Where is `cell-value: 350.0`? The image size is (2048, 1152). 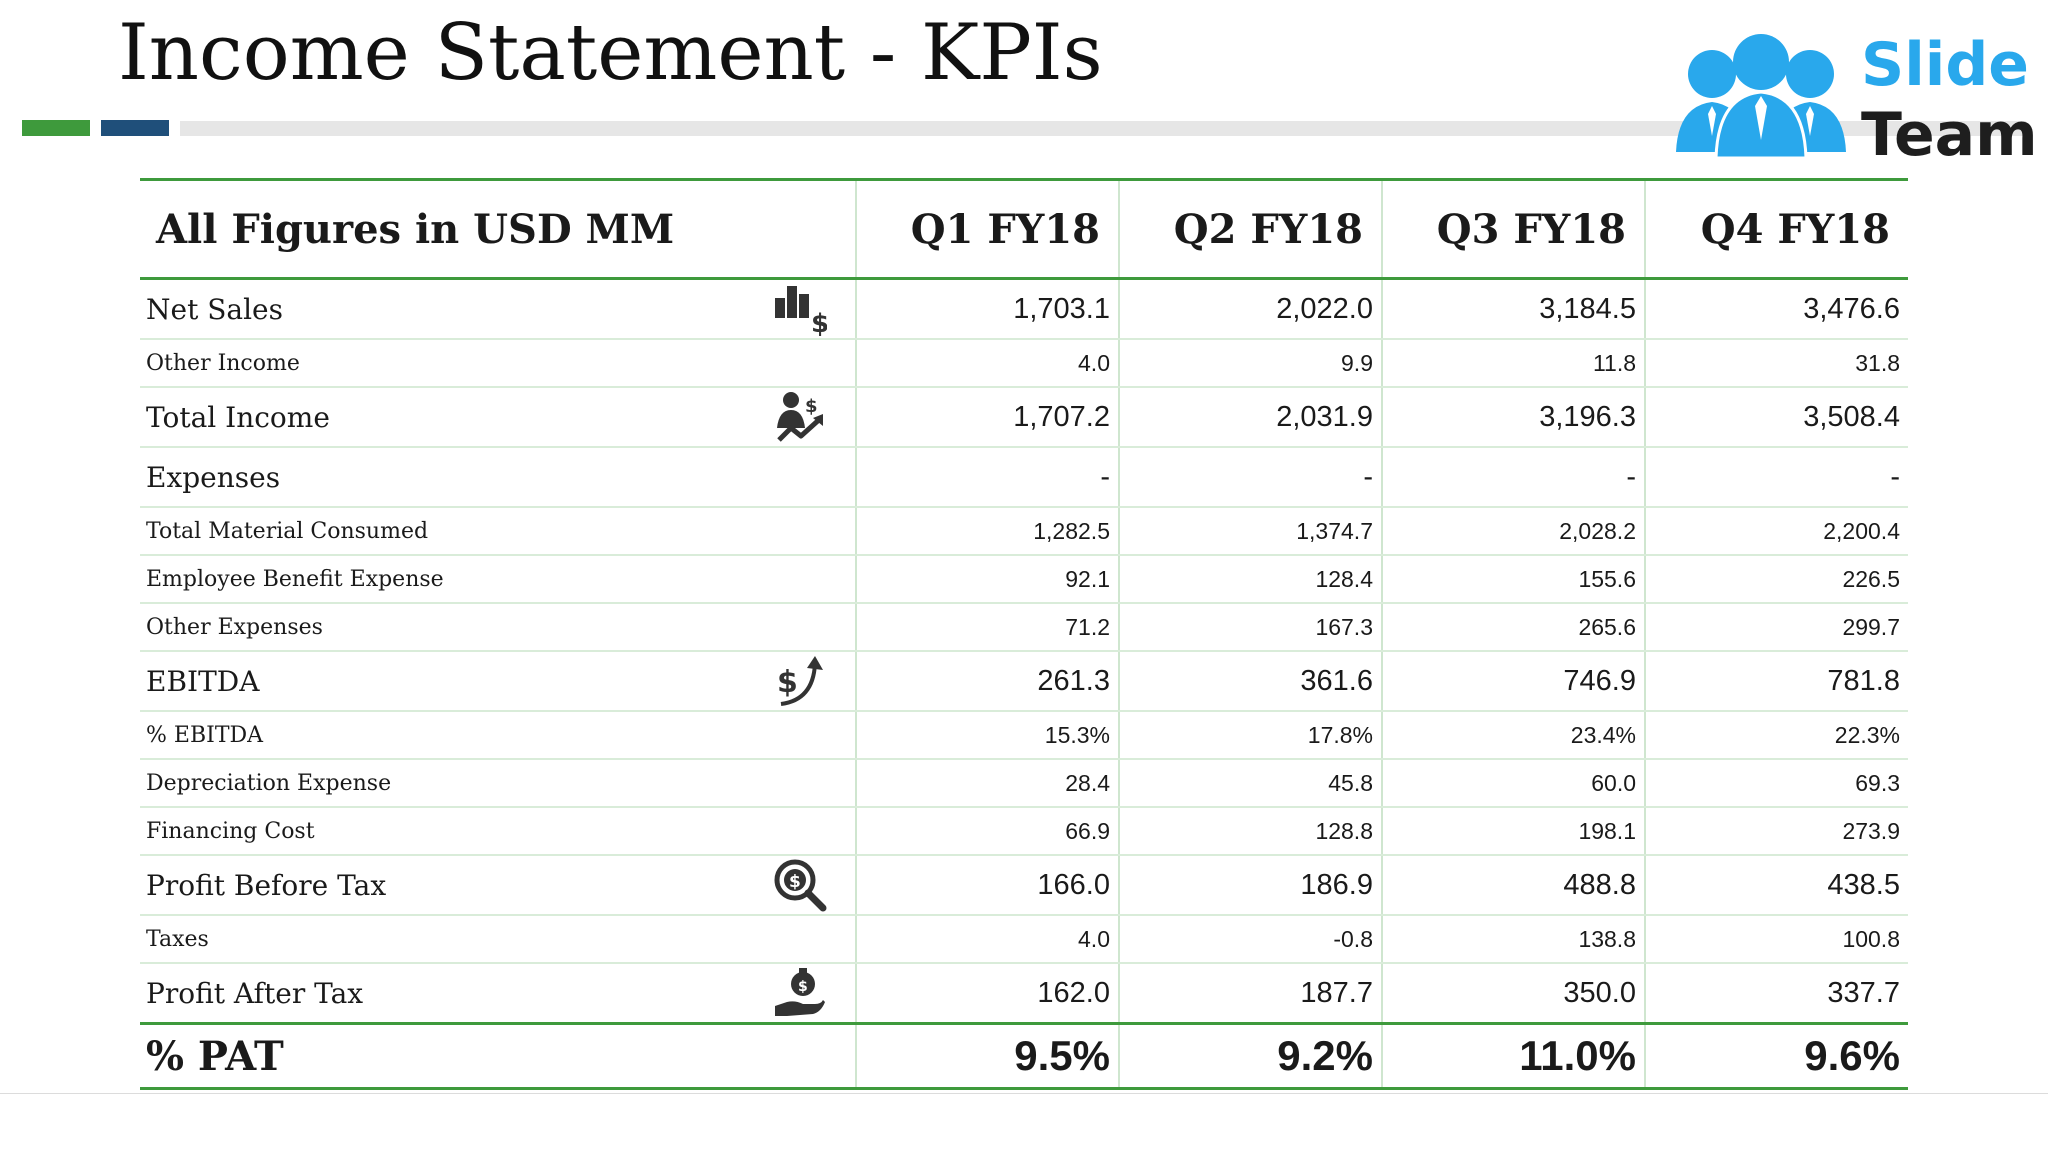 cell-value: 350.0 is located at coordinates (1514, 994).